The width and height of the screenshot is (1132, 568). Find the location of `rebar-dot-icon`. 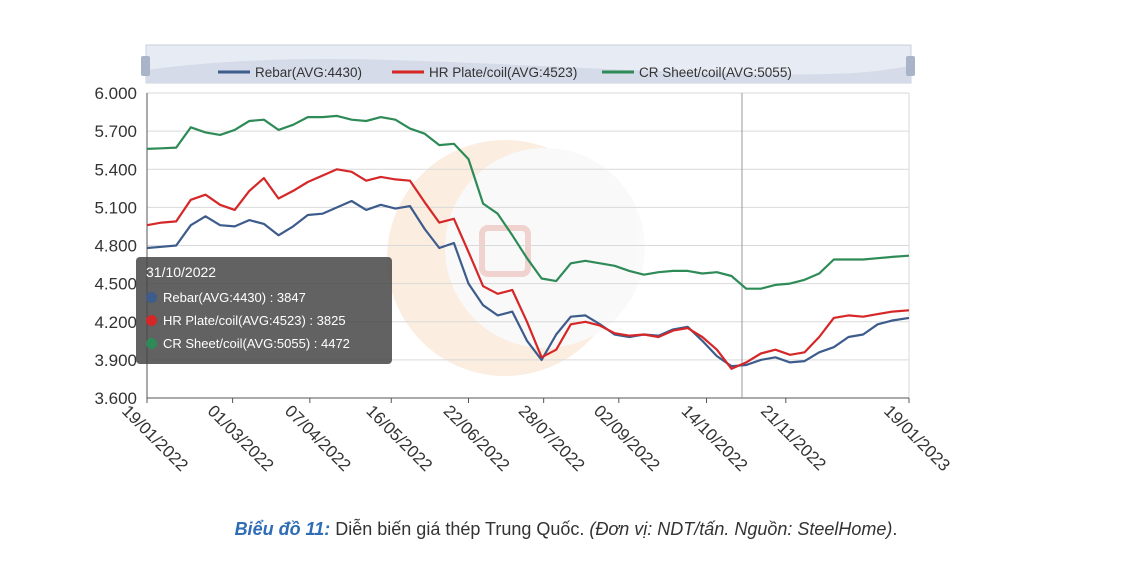

rebar-dot-icon is located at coordinates (151, 297).